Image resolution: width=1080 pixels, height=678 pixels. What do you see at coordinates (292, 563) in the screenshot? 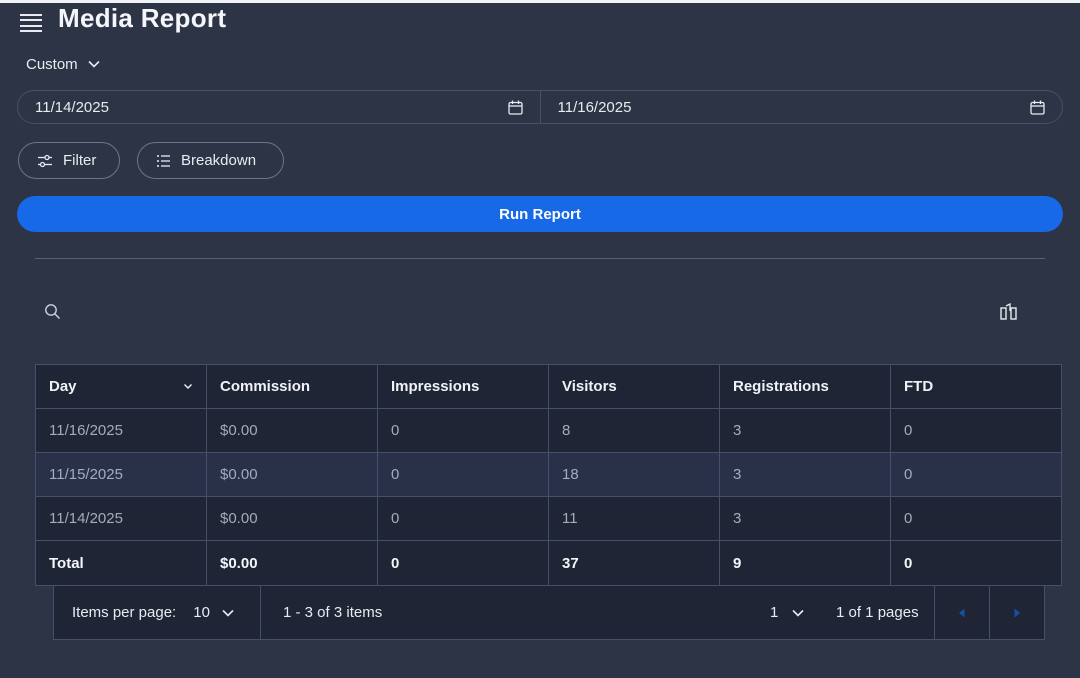
I see `total-commission: $0.00` at bounding box center [292, 563].